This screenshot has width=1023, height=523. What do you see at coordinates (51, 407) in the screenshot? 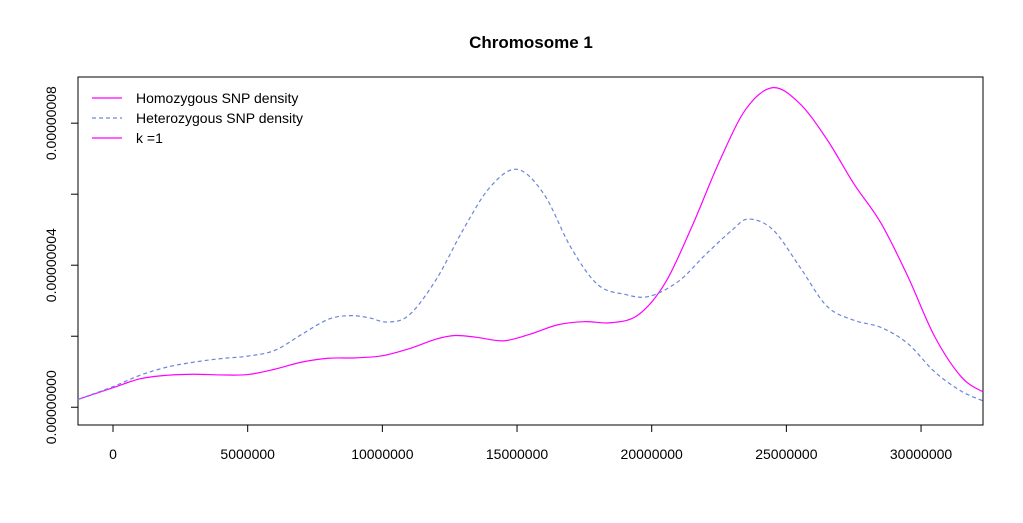
I see `y-tick-label: 0.00000000` at bounding box center [51, 407].